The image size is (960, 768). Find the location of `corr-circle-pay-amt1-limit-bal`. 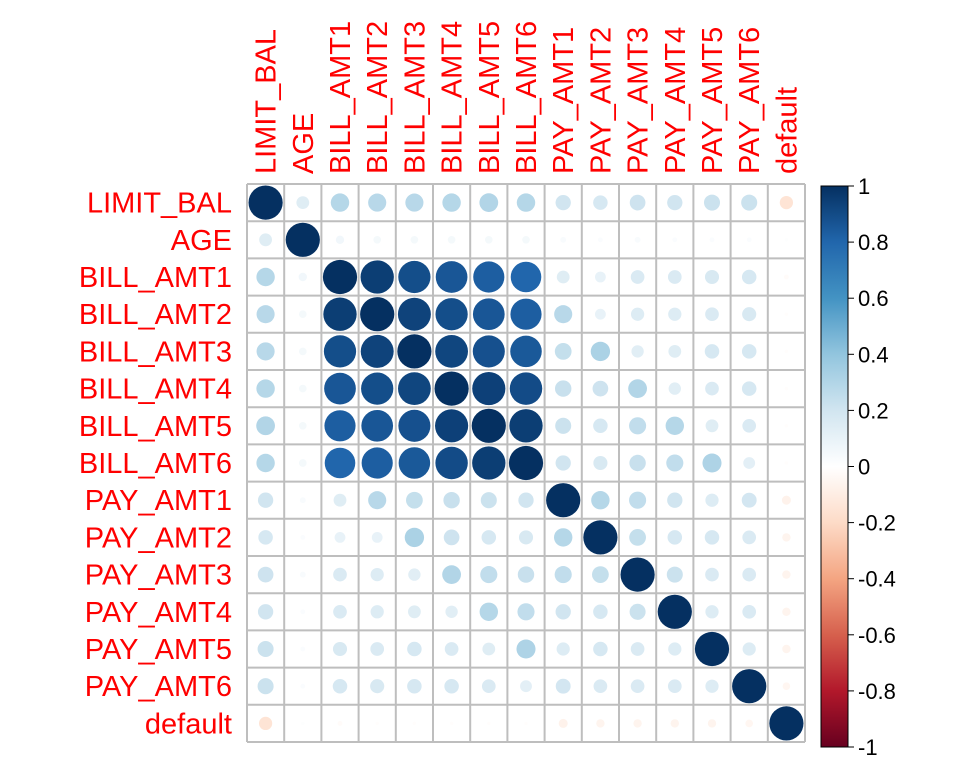

corr-circle-pay-amt1-limit-bal is located at coordinates (265, 500).